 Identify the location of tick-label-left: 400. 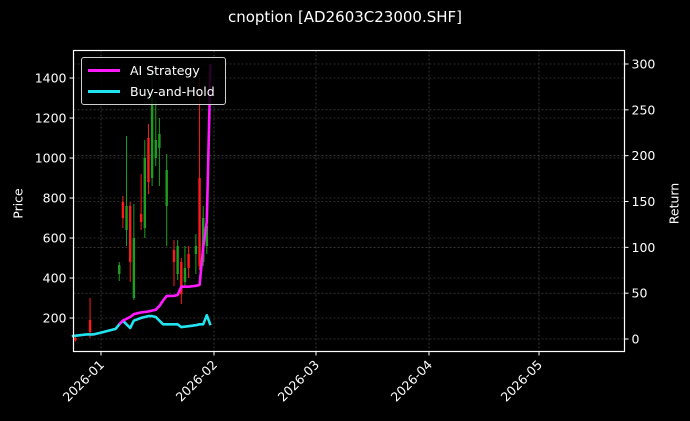
(55, 278).